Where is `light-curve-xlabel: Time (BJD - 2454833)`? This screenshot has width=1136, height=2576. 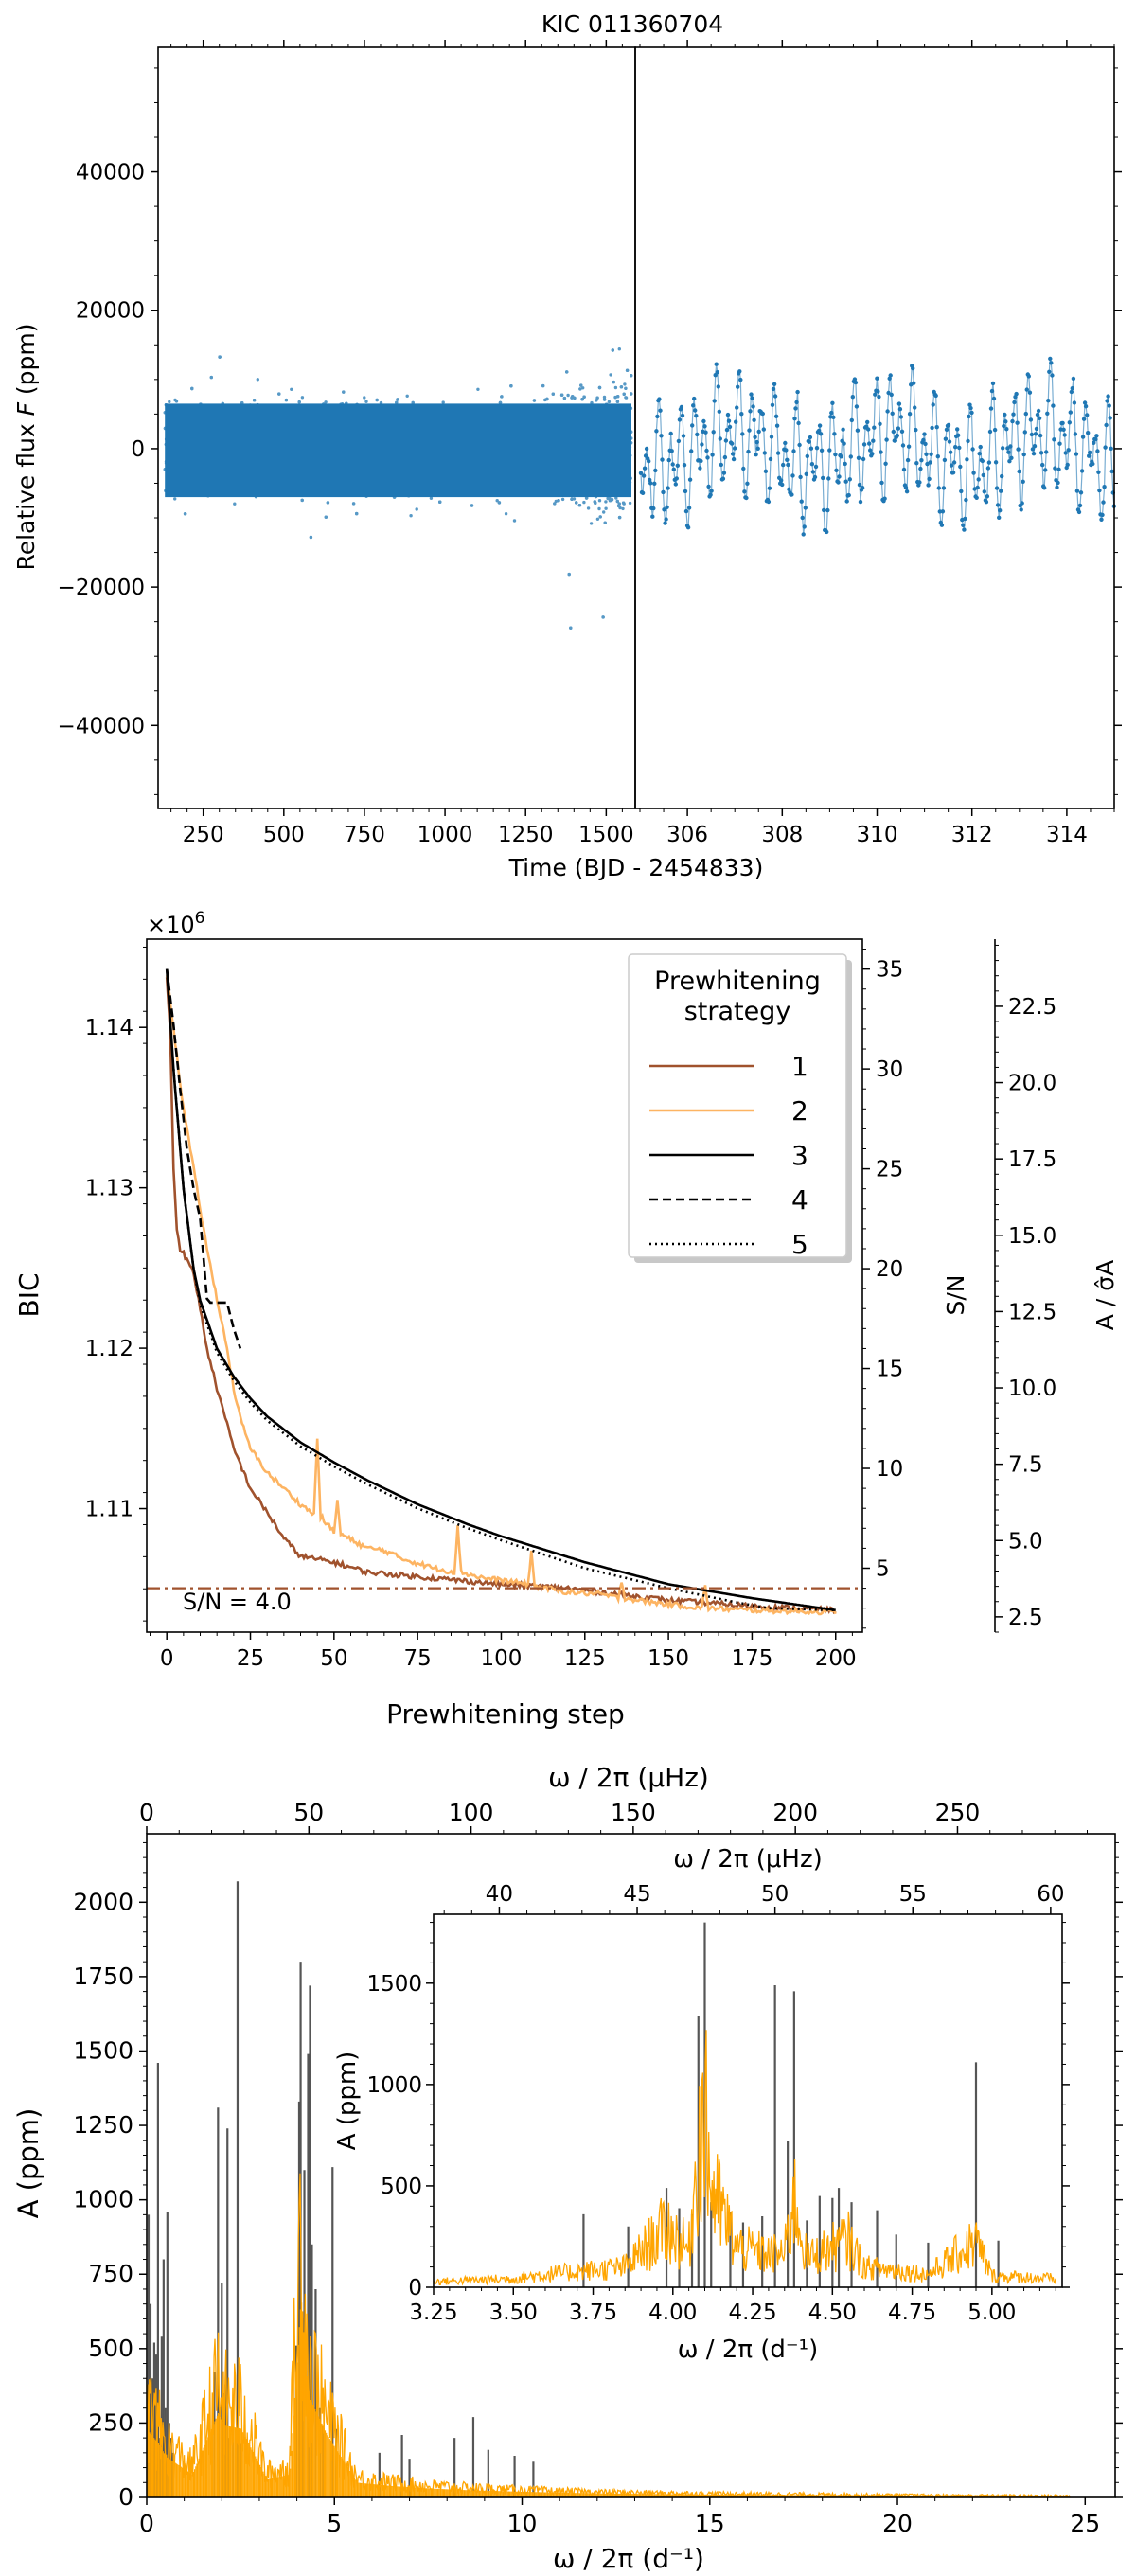
light-curve-xlabel: Time (BJD - 2454833) is located at coordinates (636, 867).